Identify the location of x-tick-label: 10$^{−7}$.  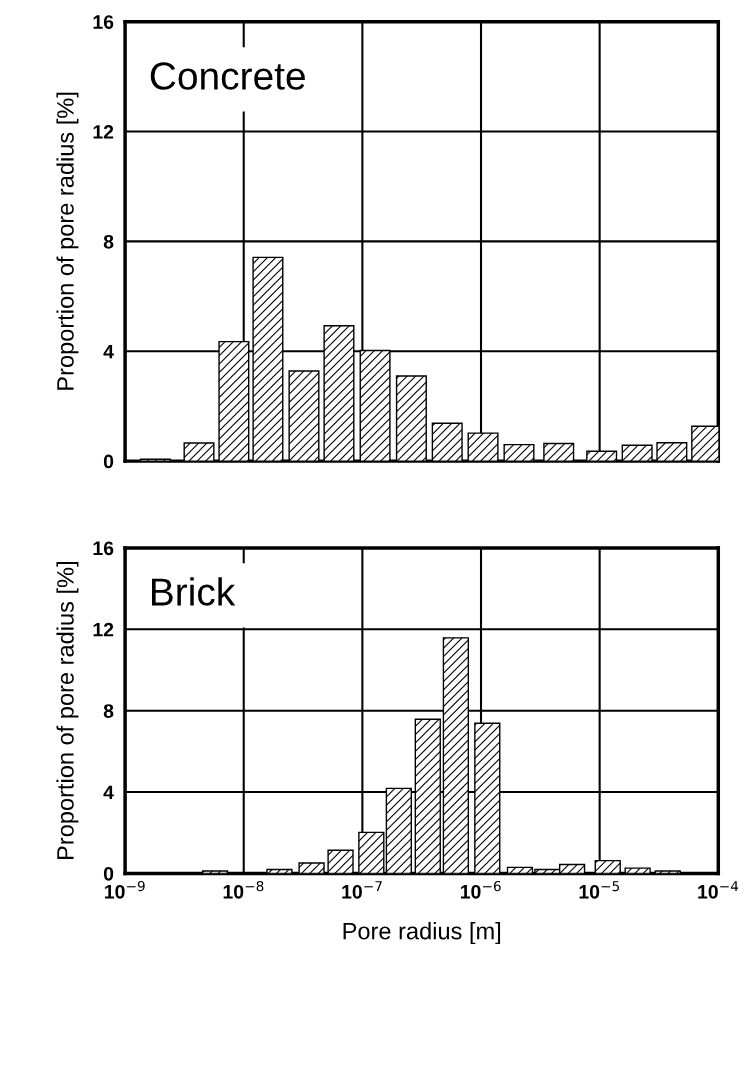
(362, 890).